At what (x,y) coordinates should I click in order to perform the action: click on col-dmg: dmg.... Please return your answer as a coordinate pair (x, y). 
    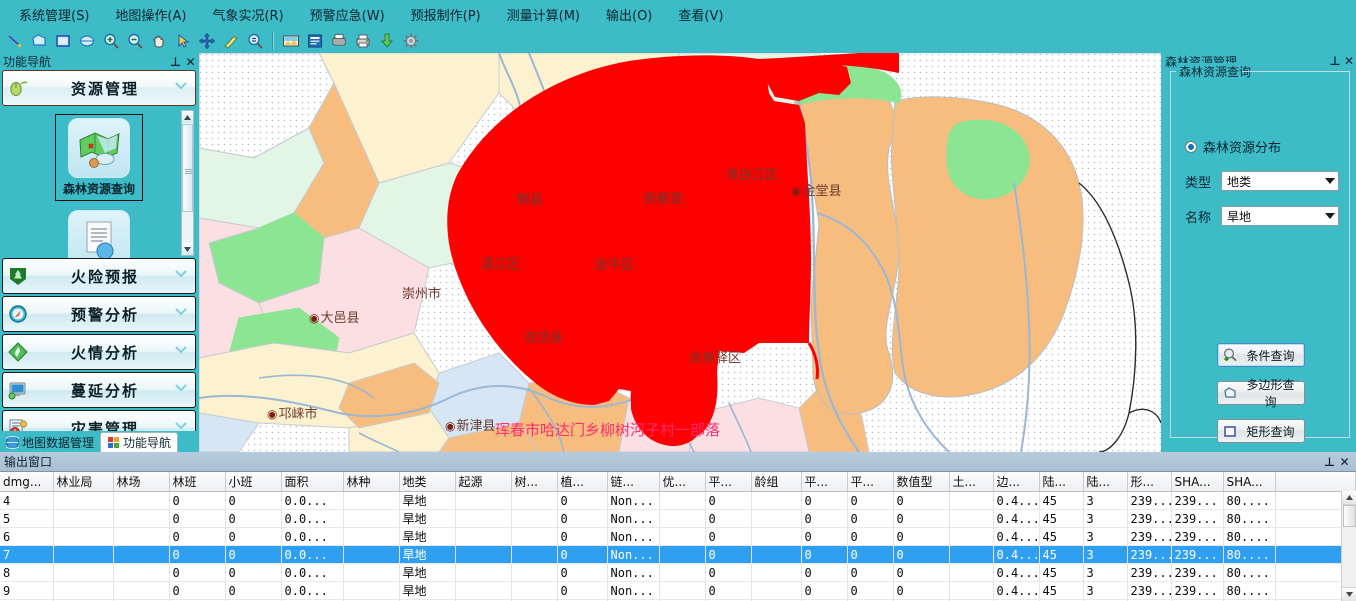
    Looking at the image, I should click on (27, 482).